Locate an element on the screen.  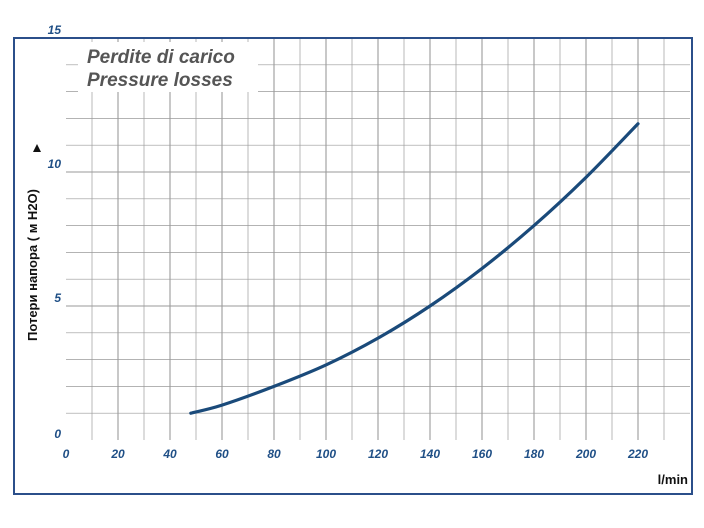
x-tick-label: 220 is located at coordinates (637, 454).